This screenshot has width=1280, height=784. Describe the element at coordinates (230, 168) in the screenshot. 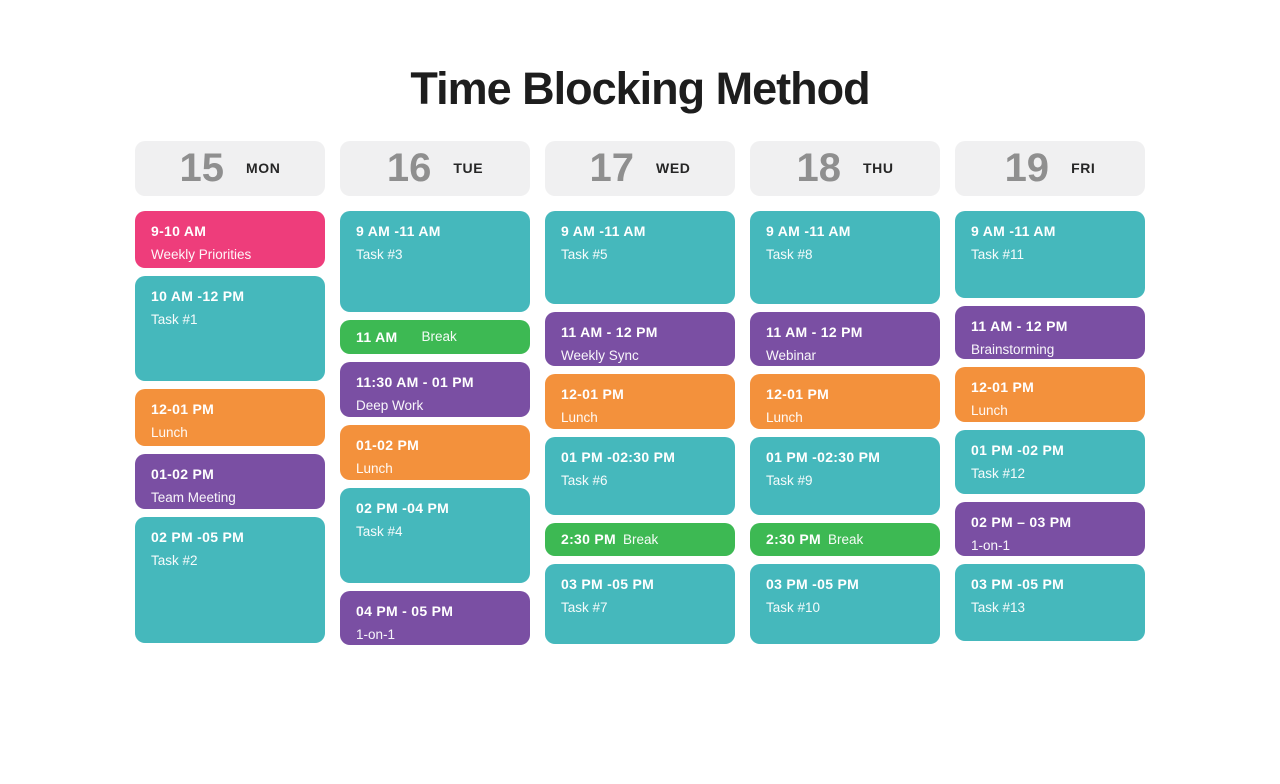

I see `day-header: 15 MON` at that location.